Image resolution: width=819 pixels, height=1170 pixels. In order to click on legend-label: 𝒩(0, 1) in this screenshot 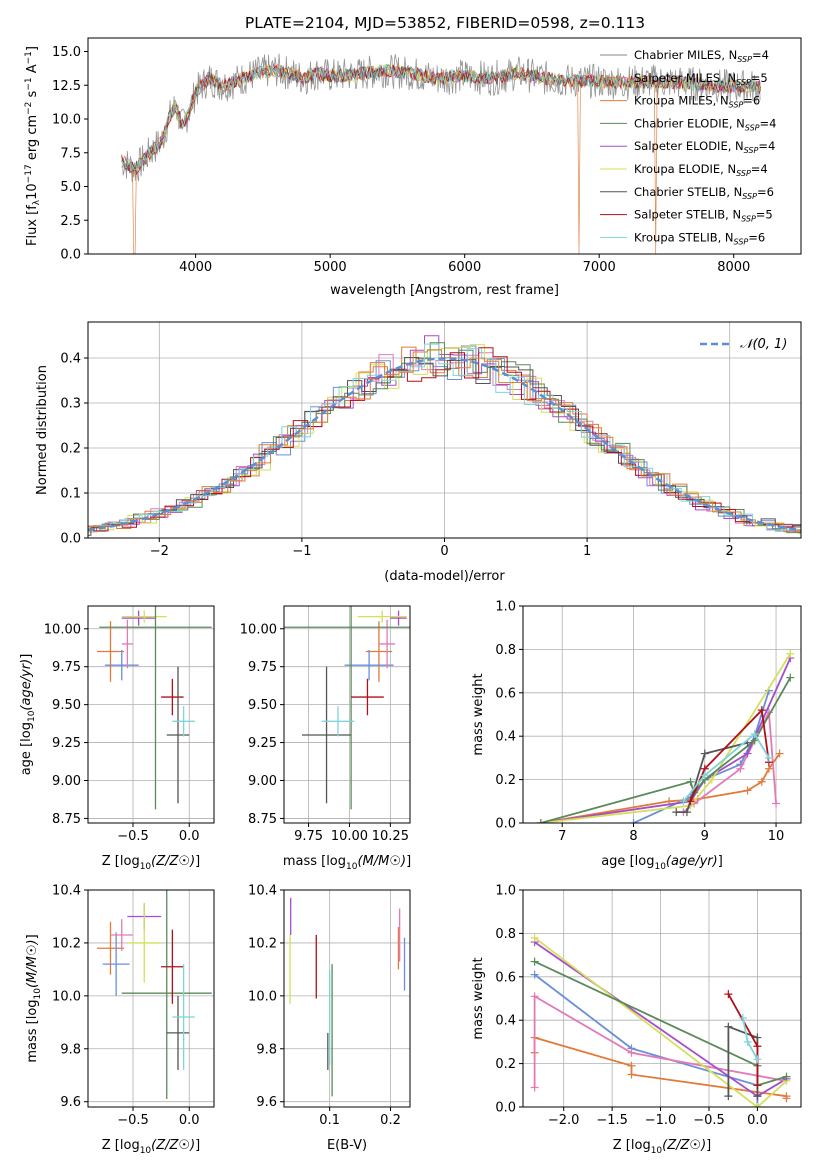, I will do `click(763, 344)`.